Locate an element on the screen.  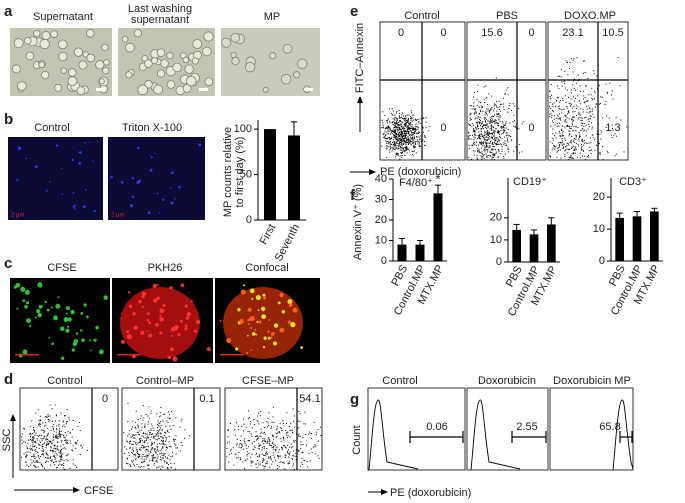
bar is located at coordinates (551, 243).